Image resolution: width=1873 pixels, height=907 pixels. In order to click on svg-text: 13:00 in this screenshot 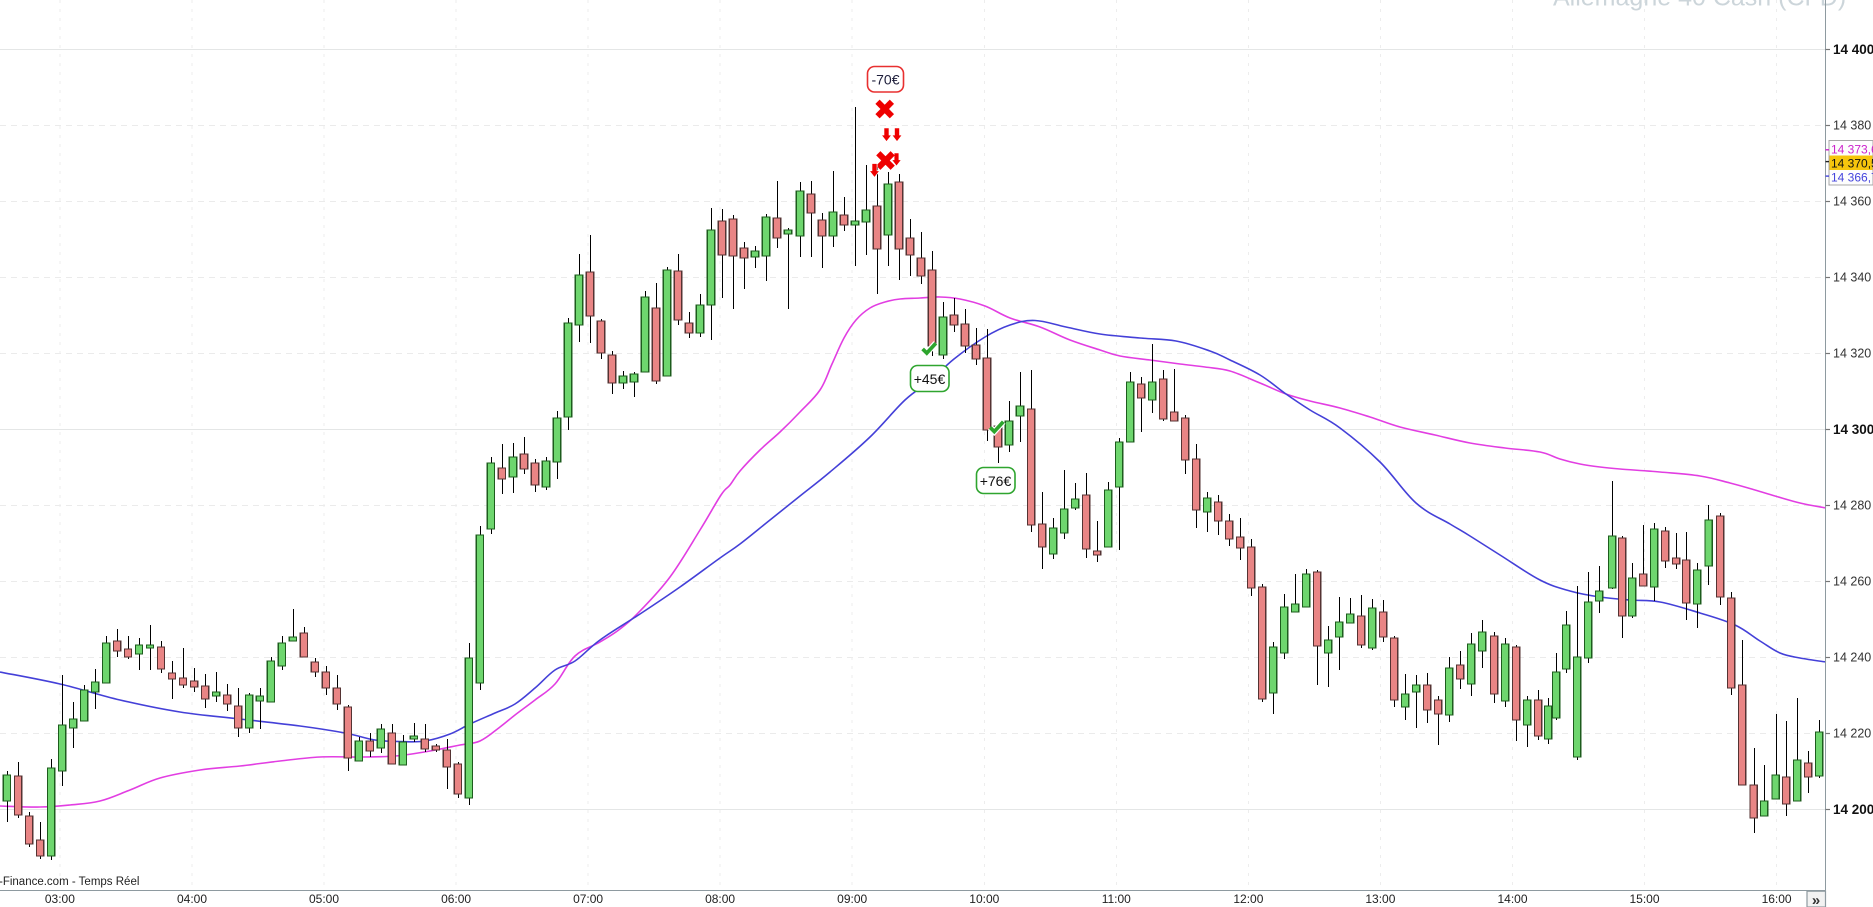, I will do `click(1380, 899)`.